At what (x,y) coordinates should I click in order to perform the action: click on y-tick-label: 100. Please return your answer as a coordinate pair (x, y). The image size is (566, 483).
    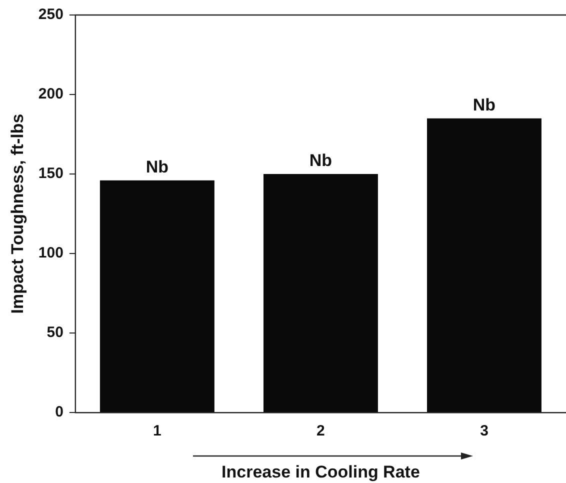
    Looking at the image, I should click on (51, 253).